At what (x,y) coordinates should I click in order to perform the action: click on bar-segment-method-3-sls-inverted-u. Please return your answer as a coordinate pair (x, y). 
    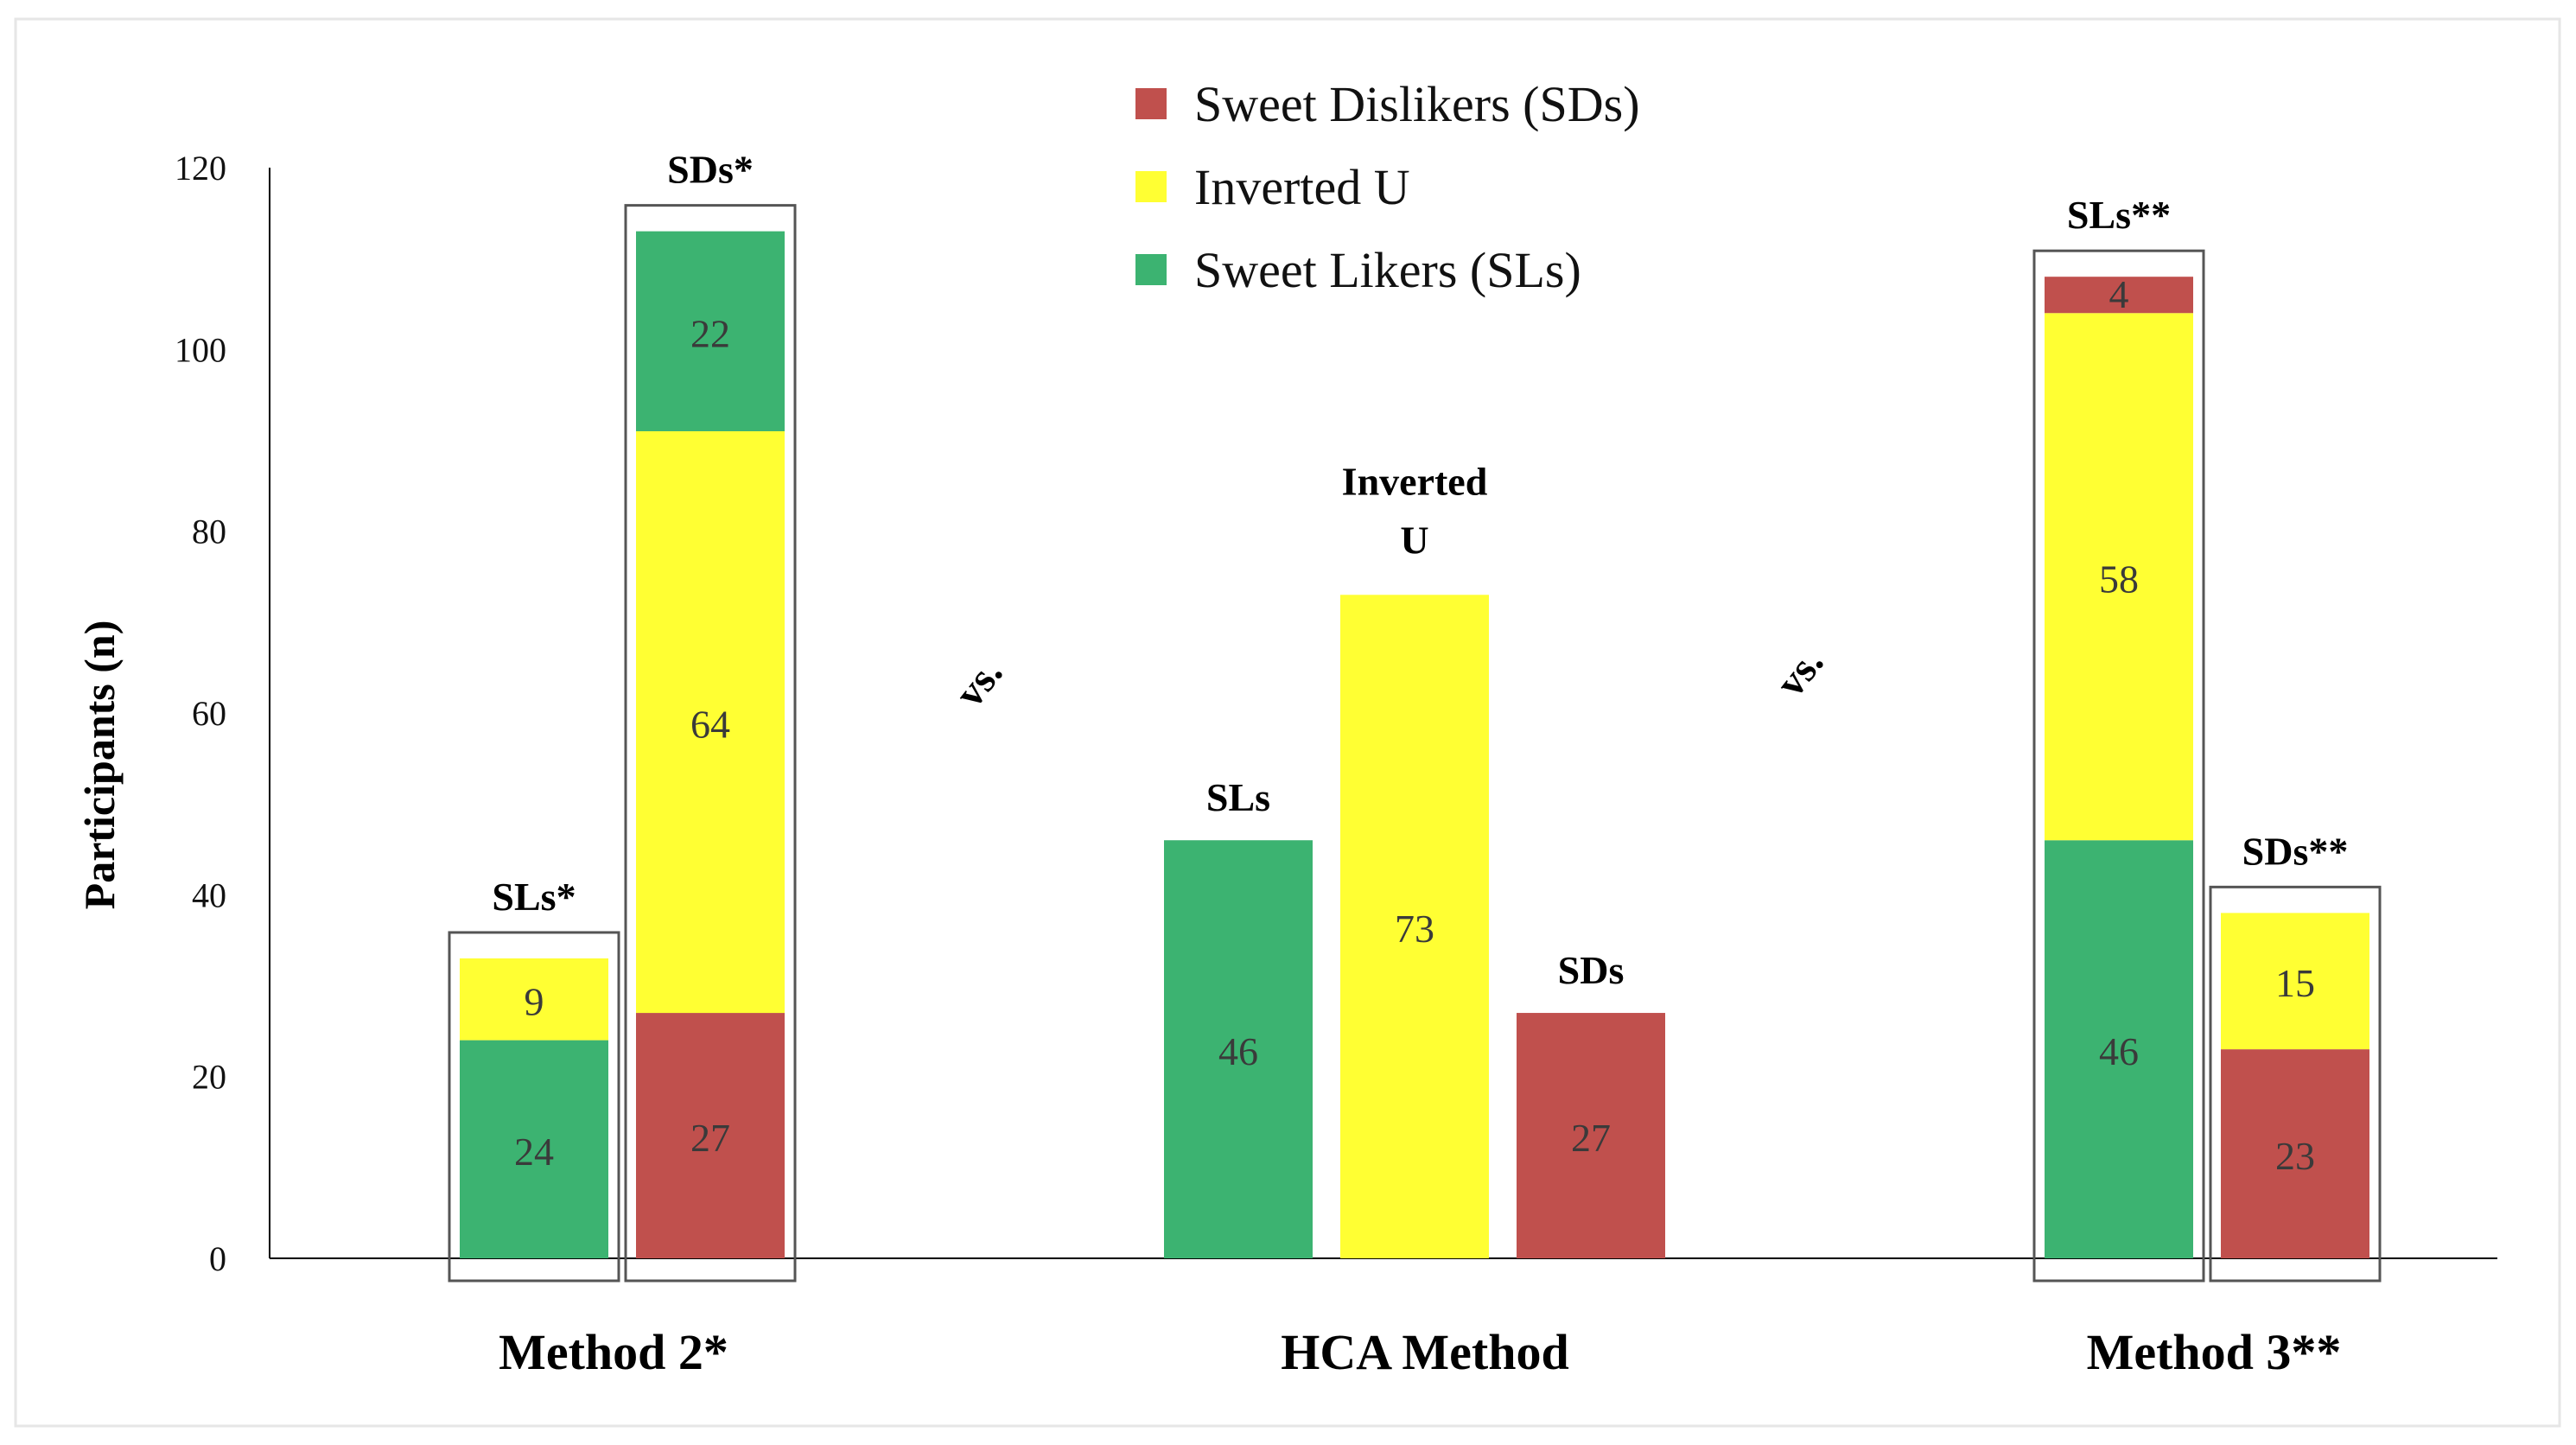
    Looking at the image, I should click on (2119, 577).